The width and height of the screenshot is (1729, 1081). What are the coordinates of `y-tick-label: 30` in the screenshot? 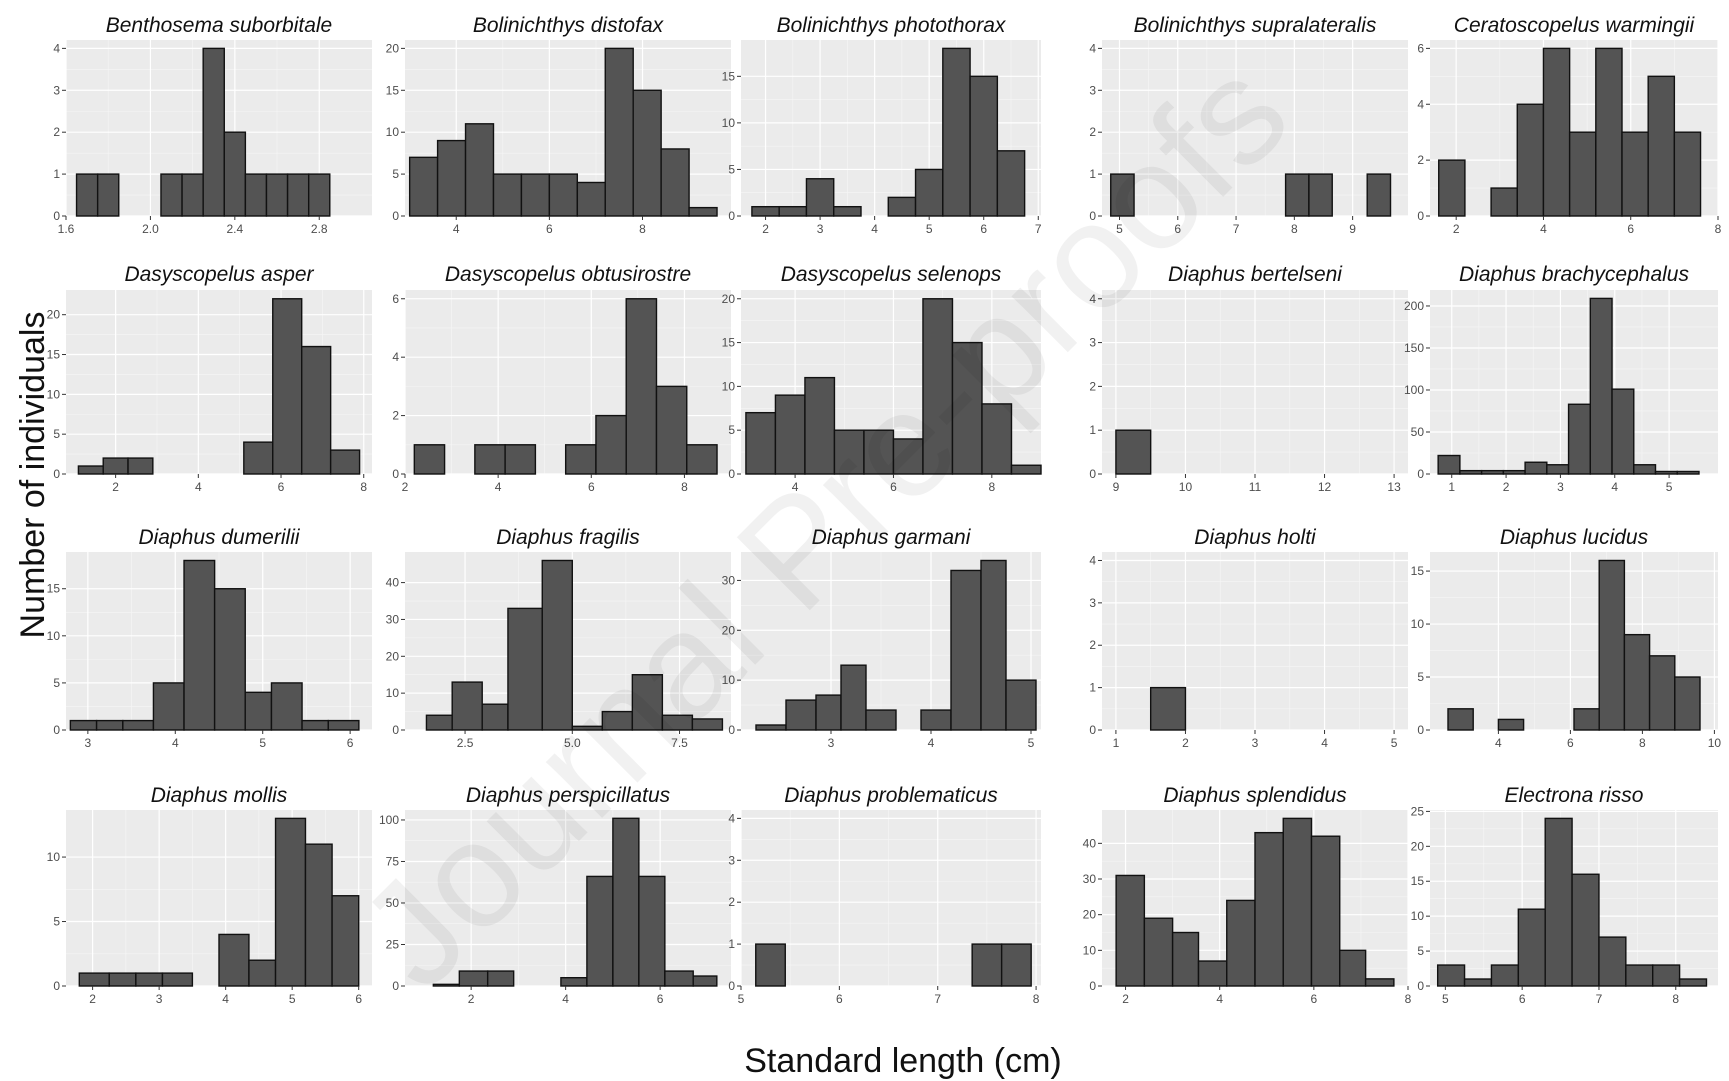 It's located at (1090, 879).